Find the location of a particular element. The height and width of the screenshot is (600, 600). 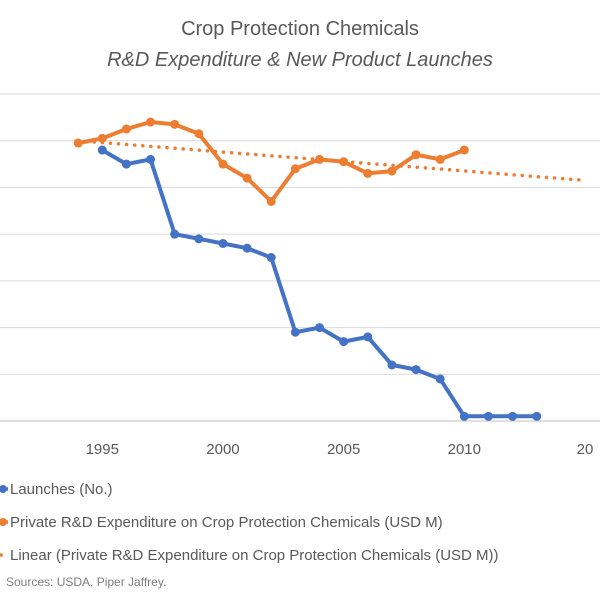

x-tick-label: 20 is located at coordinates (585, 449).